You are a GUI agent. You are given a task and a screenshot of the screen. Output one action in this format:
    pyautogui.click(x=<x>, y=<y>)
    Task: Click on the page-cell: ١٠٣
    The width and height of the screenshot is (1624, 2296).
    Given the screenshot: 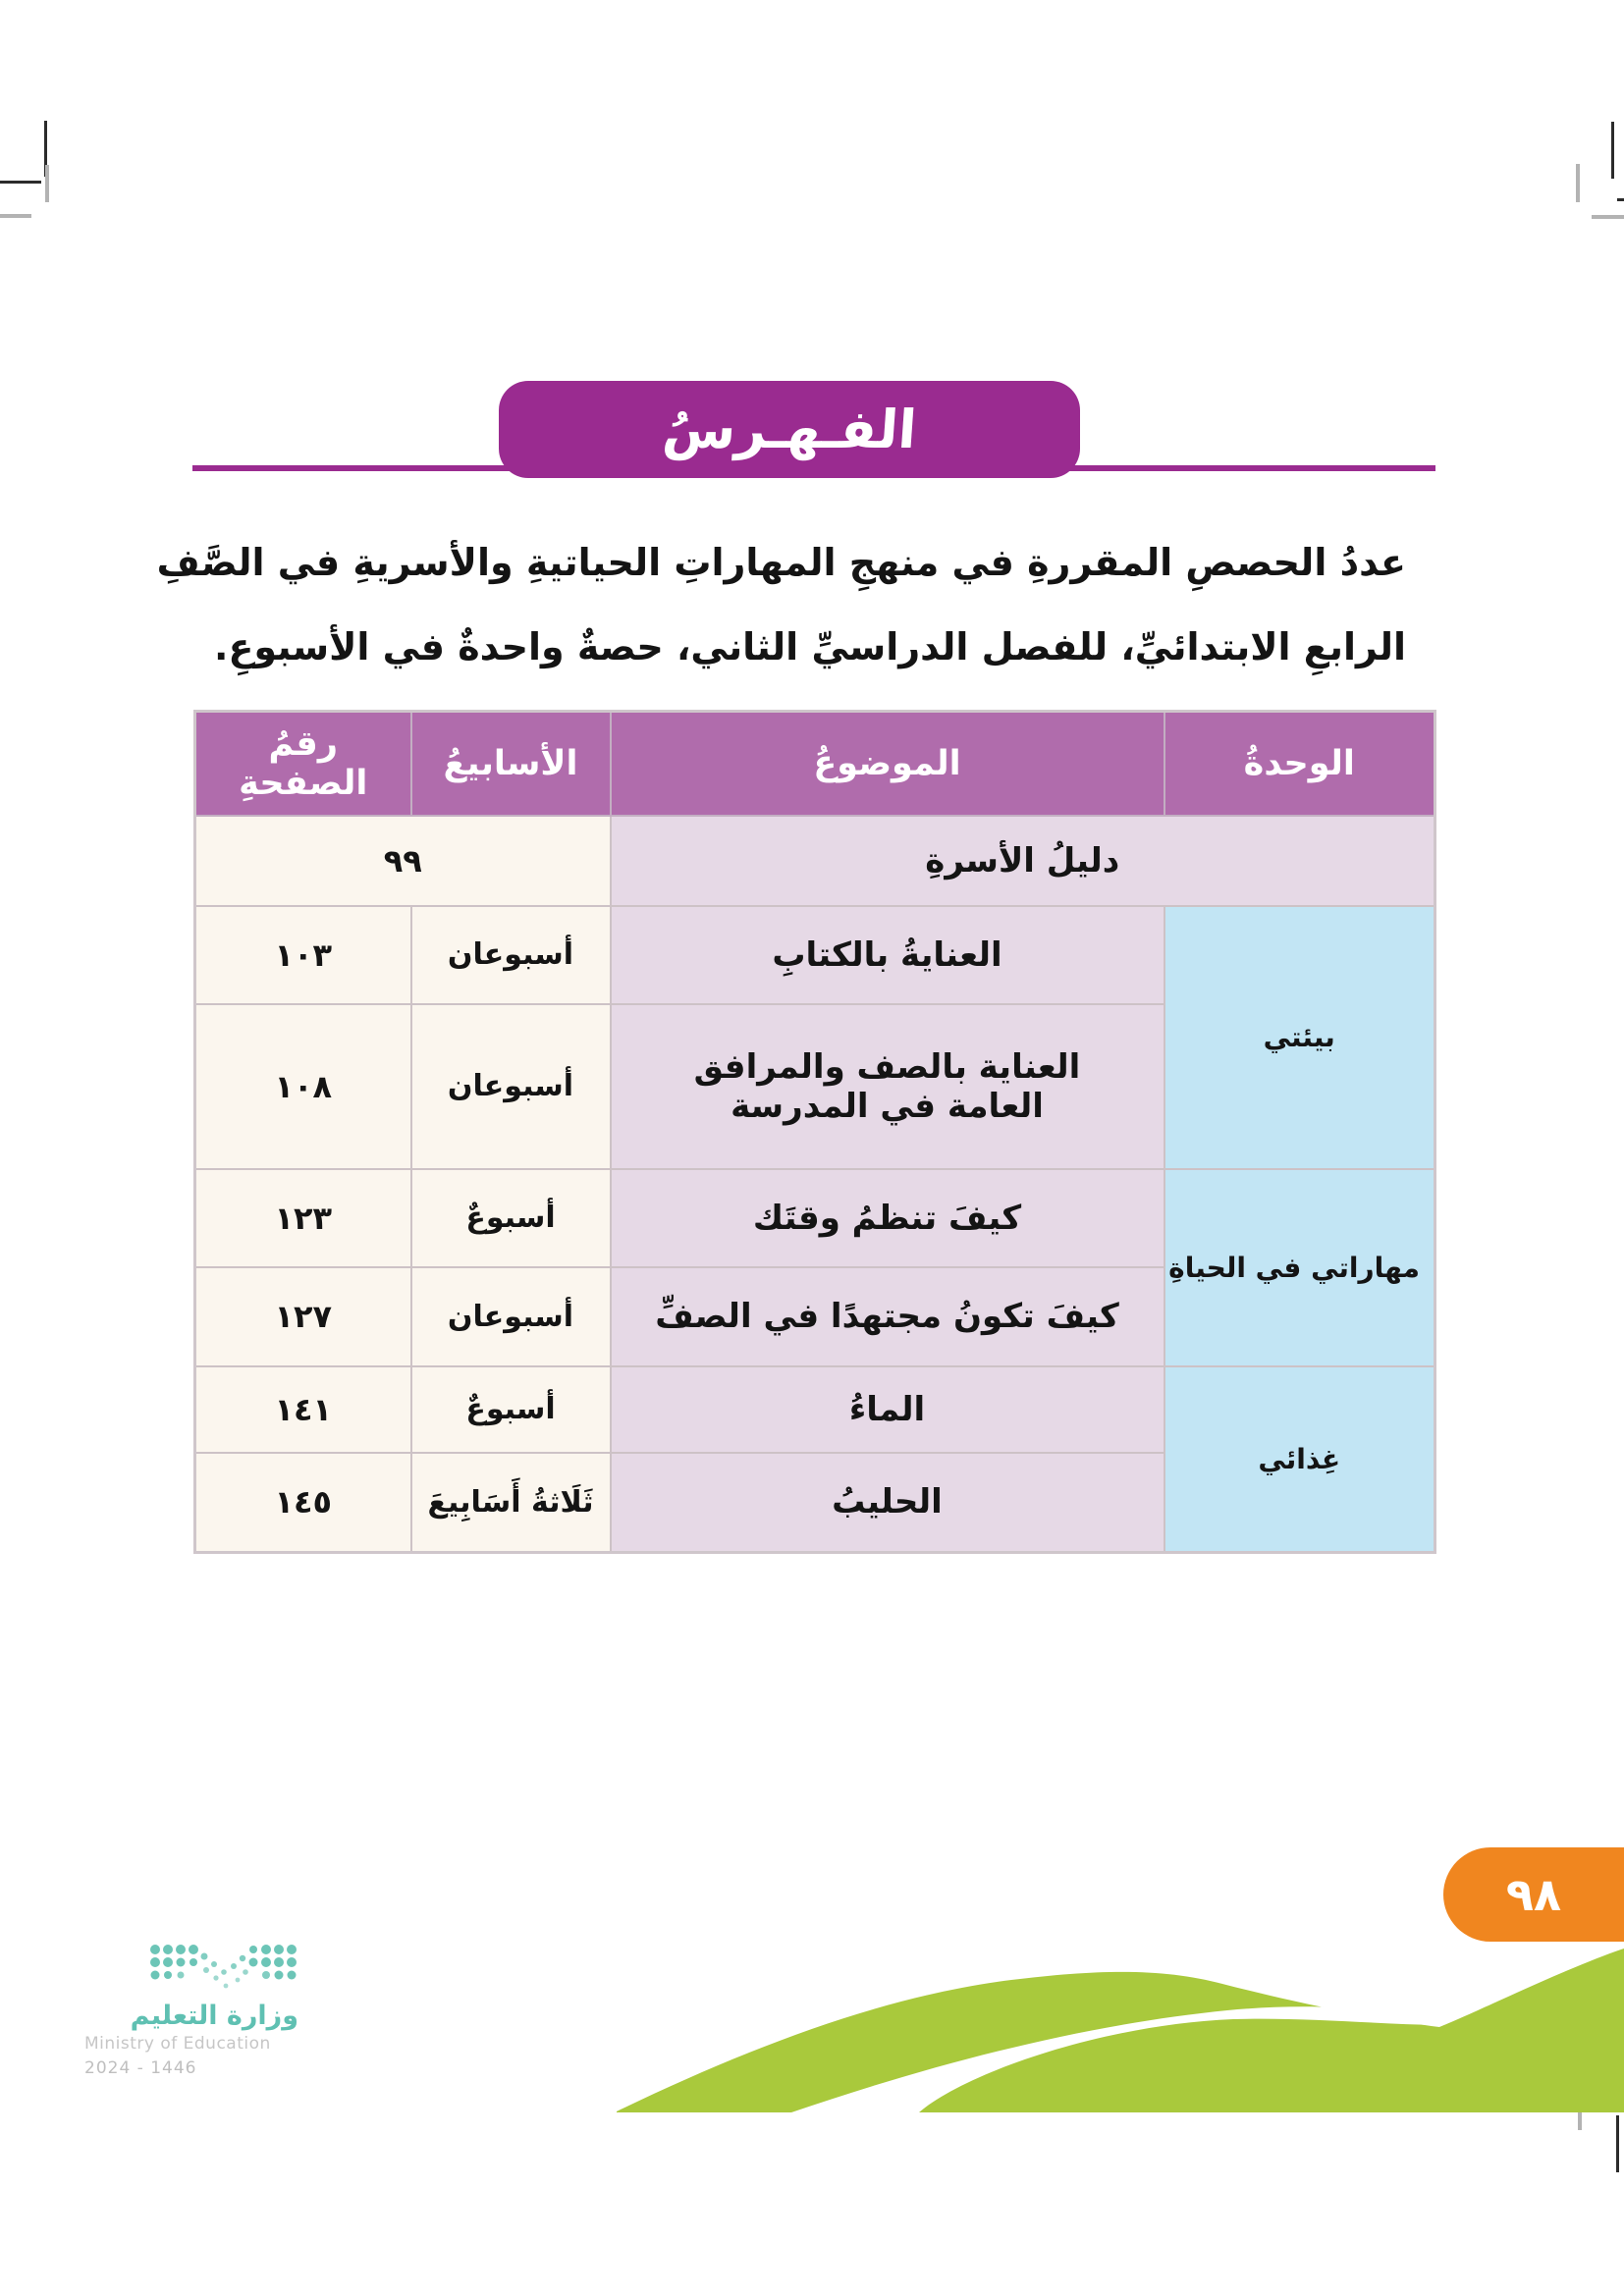 What is the action you would take?
    pyautogui.click(x=302, y=954)
    